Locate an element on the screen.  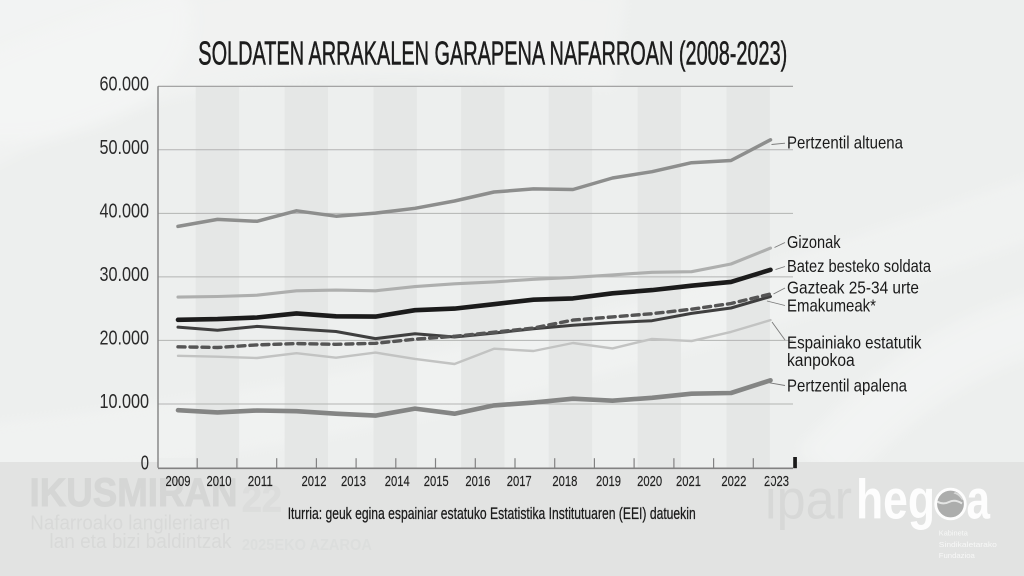
svg-text: 2011 is located at coordinates (260, 481).